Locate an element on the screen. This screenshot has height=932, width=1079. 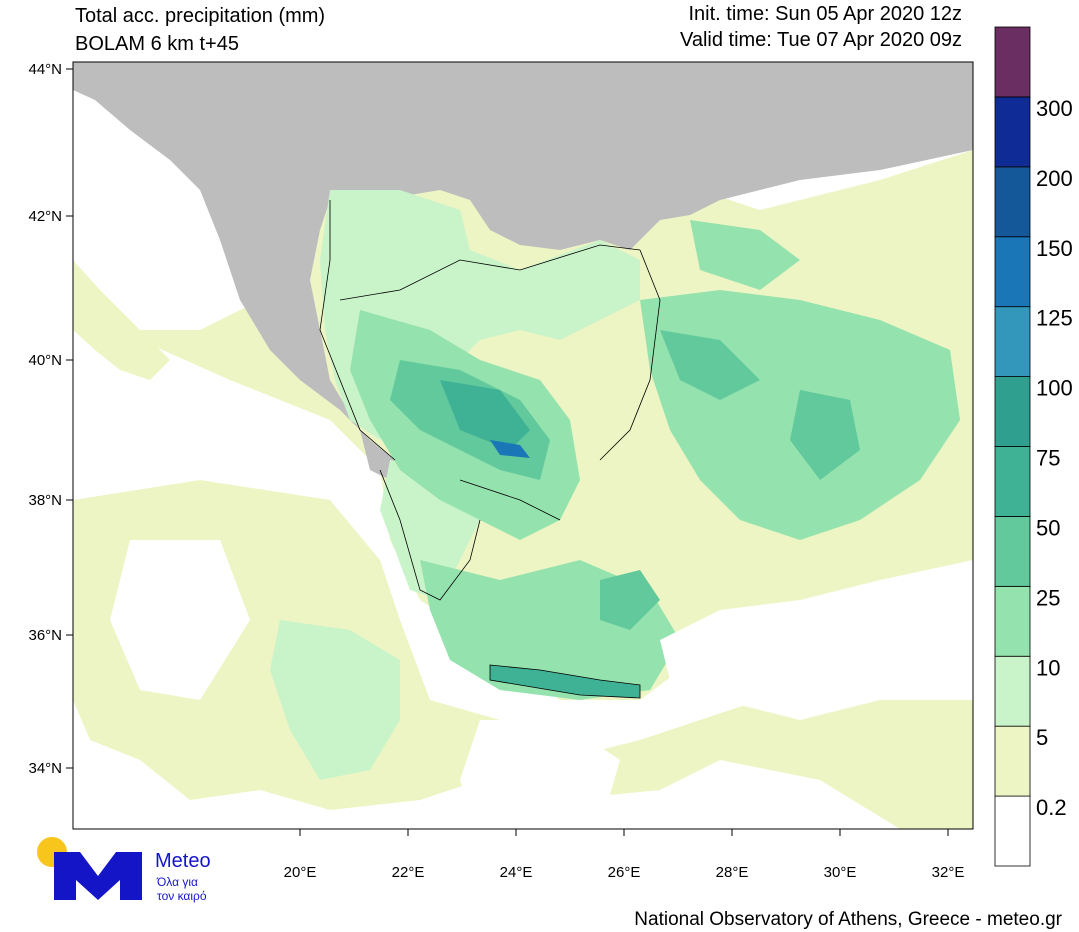
logo-tagline: Όλα για is located at coordinates (177, 882).